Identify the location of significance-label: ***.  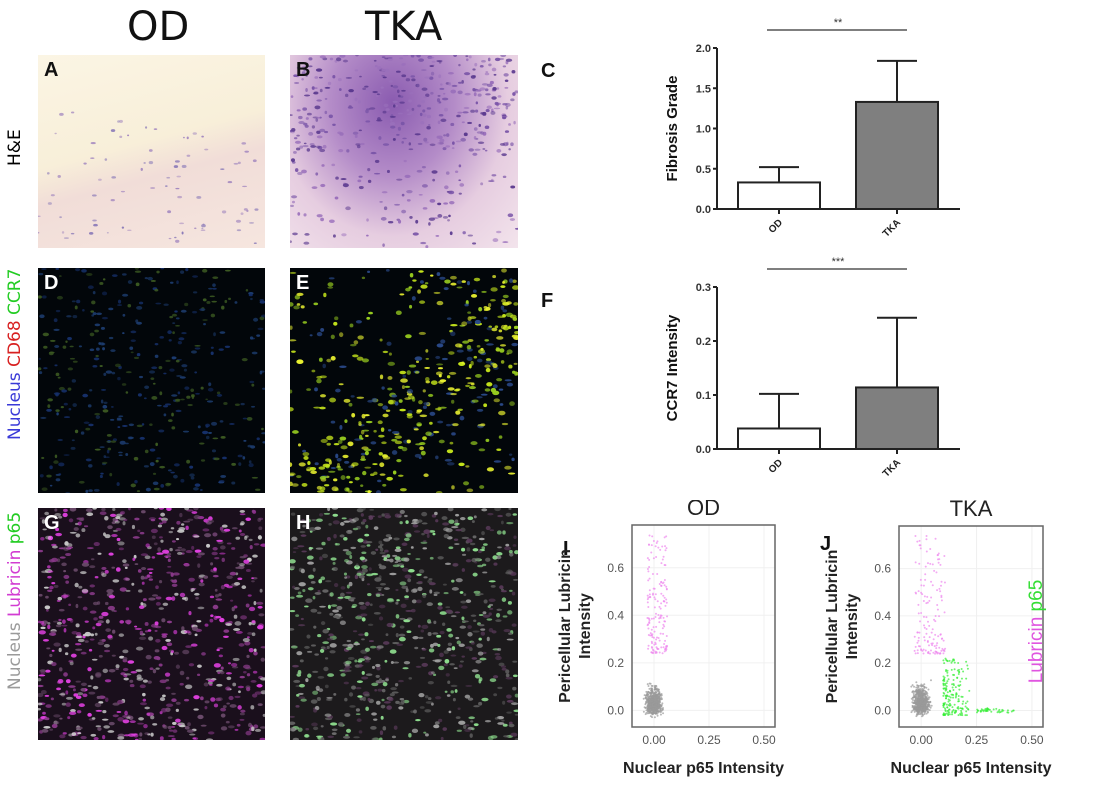
(839, 262).